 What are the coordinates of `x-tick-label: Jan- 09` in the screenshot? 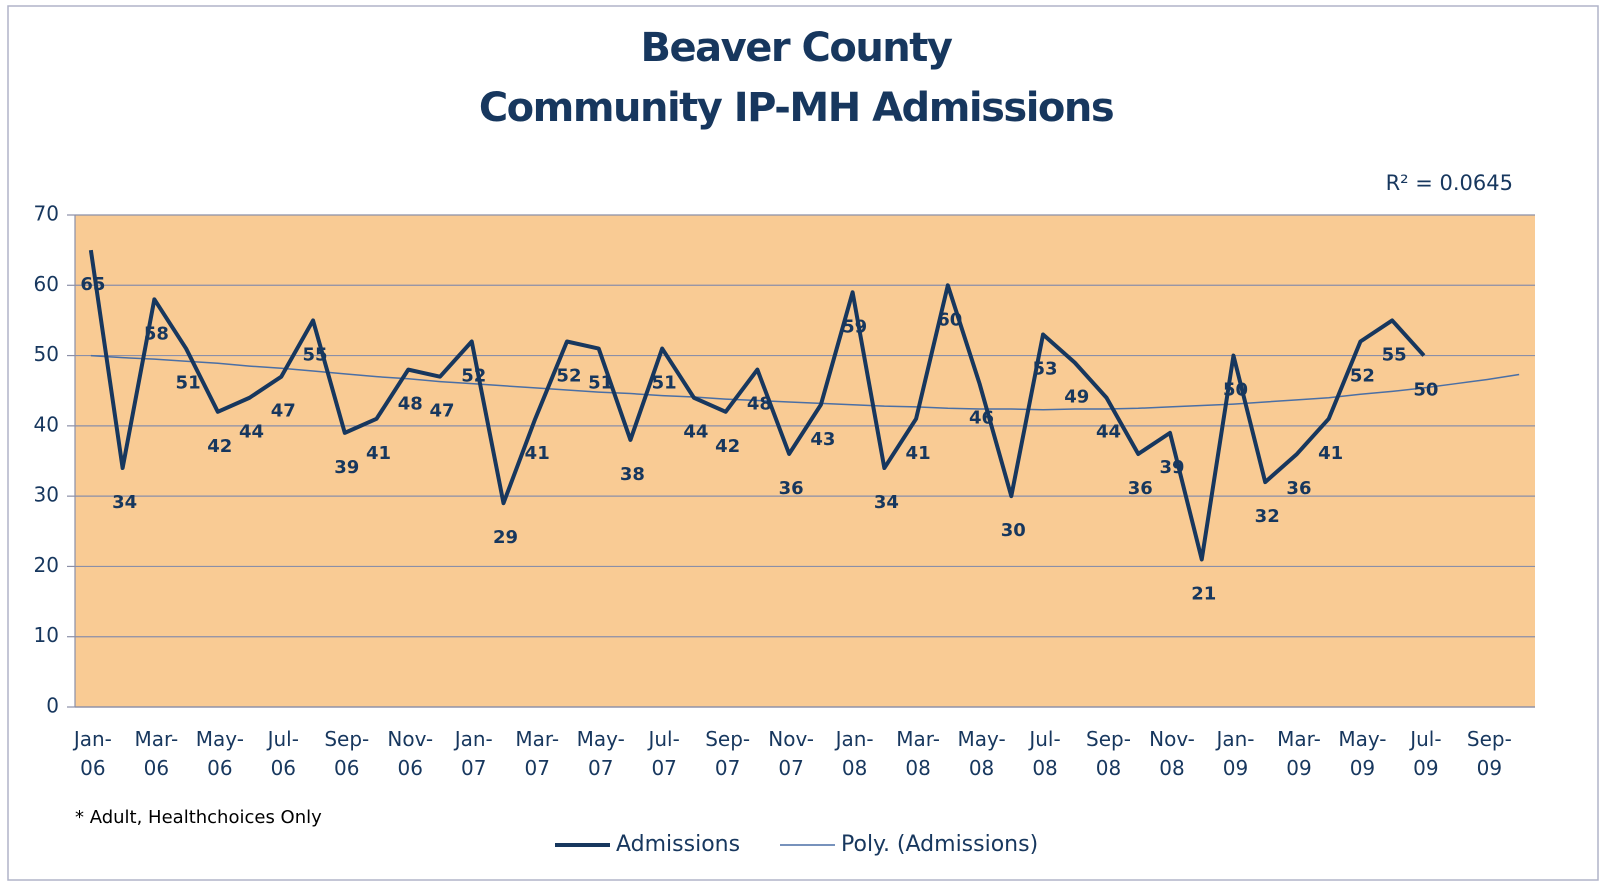 It's located at (1234, 753).